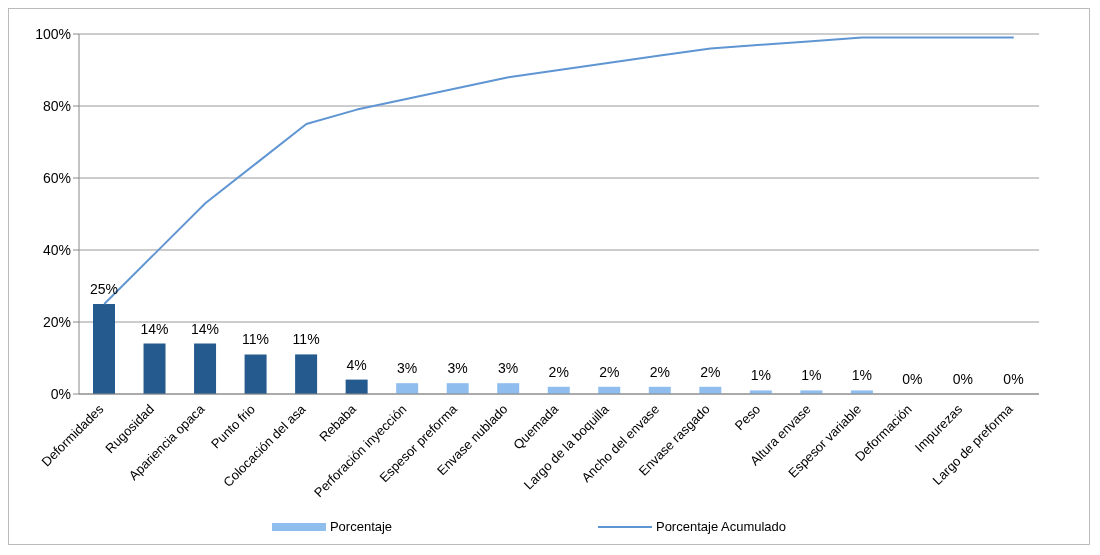 This screenshot has width=1100, height=555. What do you see at coordinates (53, 33) in the screenshot?
I see `y-tick-label: 100%` at bounding box center [53, 33].